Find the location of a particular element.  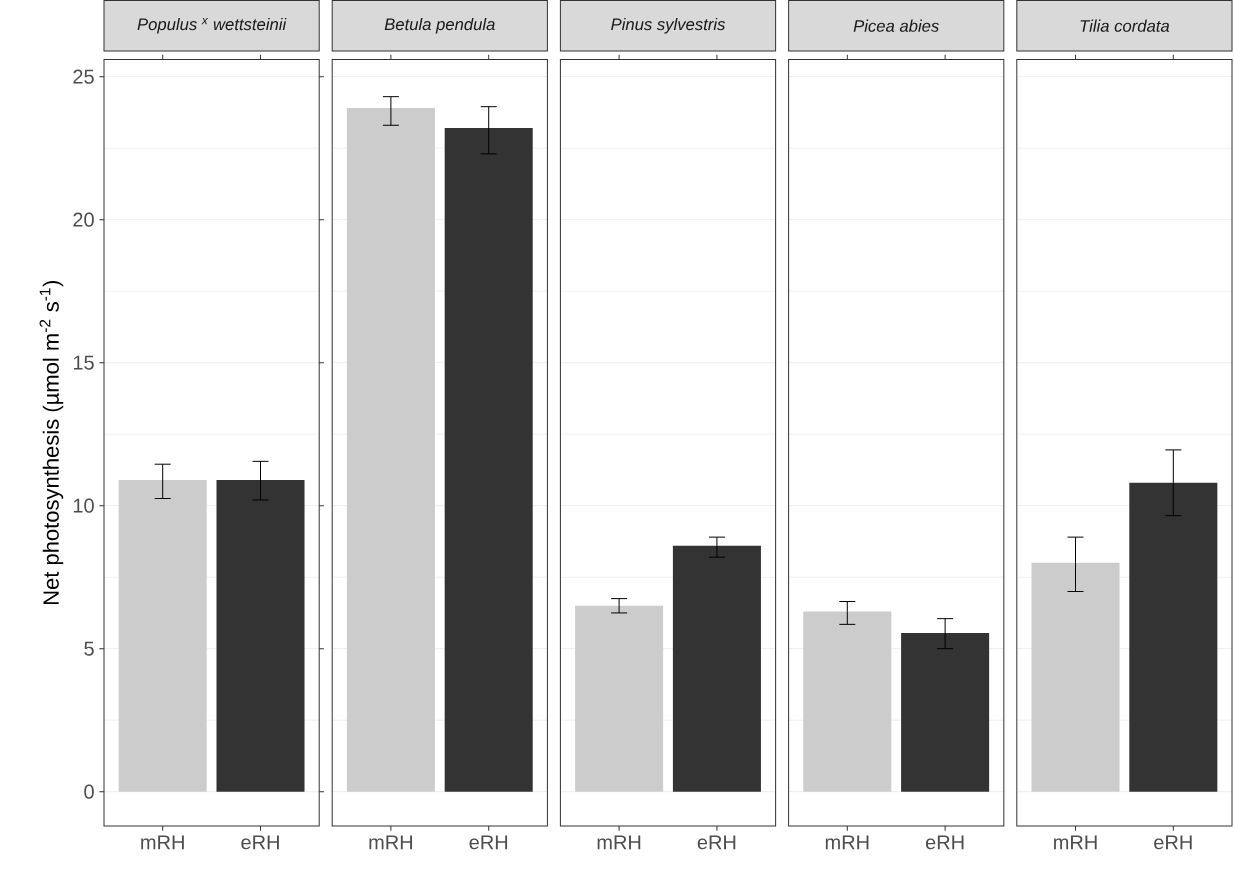

y-axis-title: Net photosynthesis (µmol m$^{-2}$ s$^{-1}$) is located at coordinates (51, 442).